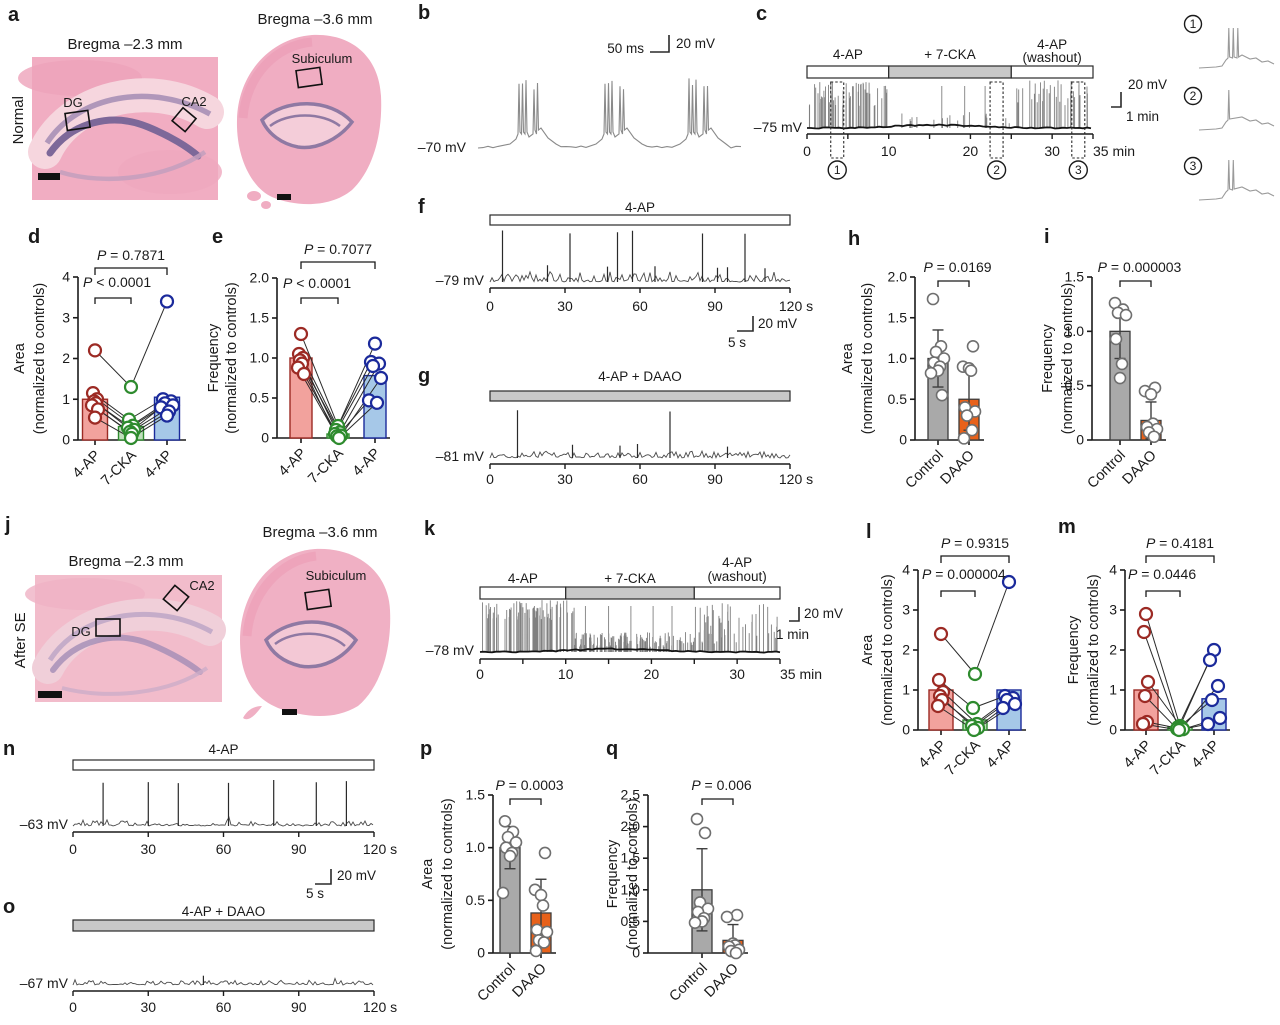  Describe the element at coordinates (73, 102) in the screenshot. I see `roi-label-dg: DG` at that location.